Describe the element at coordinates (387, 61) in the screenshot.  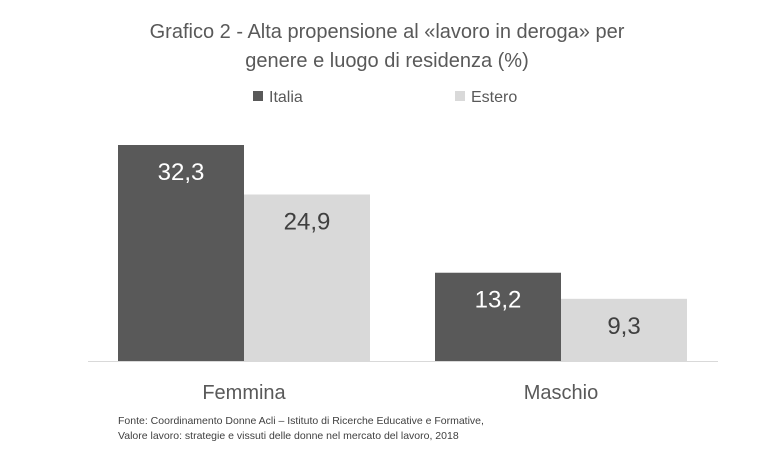
I see `chart-title-line-2: genere e luogo di residenza (%)` at that location.